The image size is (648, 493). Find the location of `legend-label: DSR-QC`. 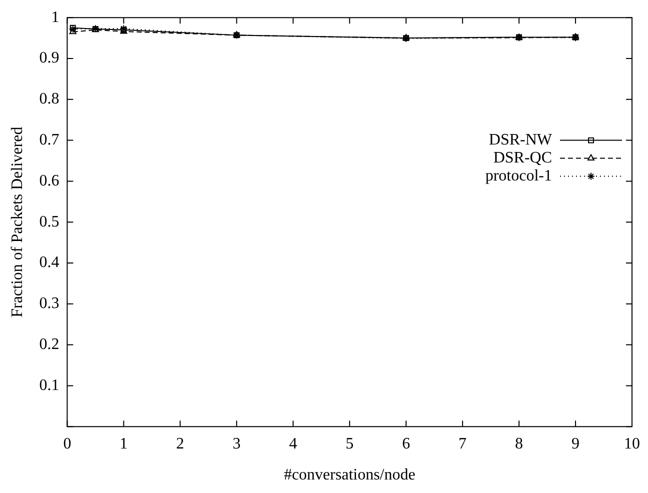

legend-label: DSR-QC is located at coordinates (522, 158).